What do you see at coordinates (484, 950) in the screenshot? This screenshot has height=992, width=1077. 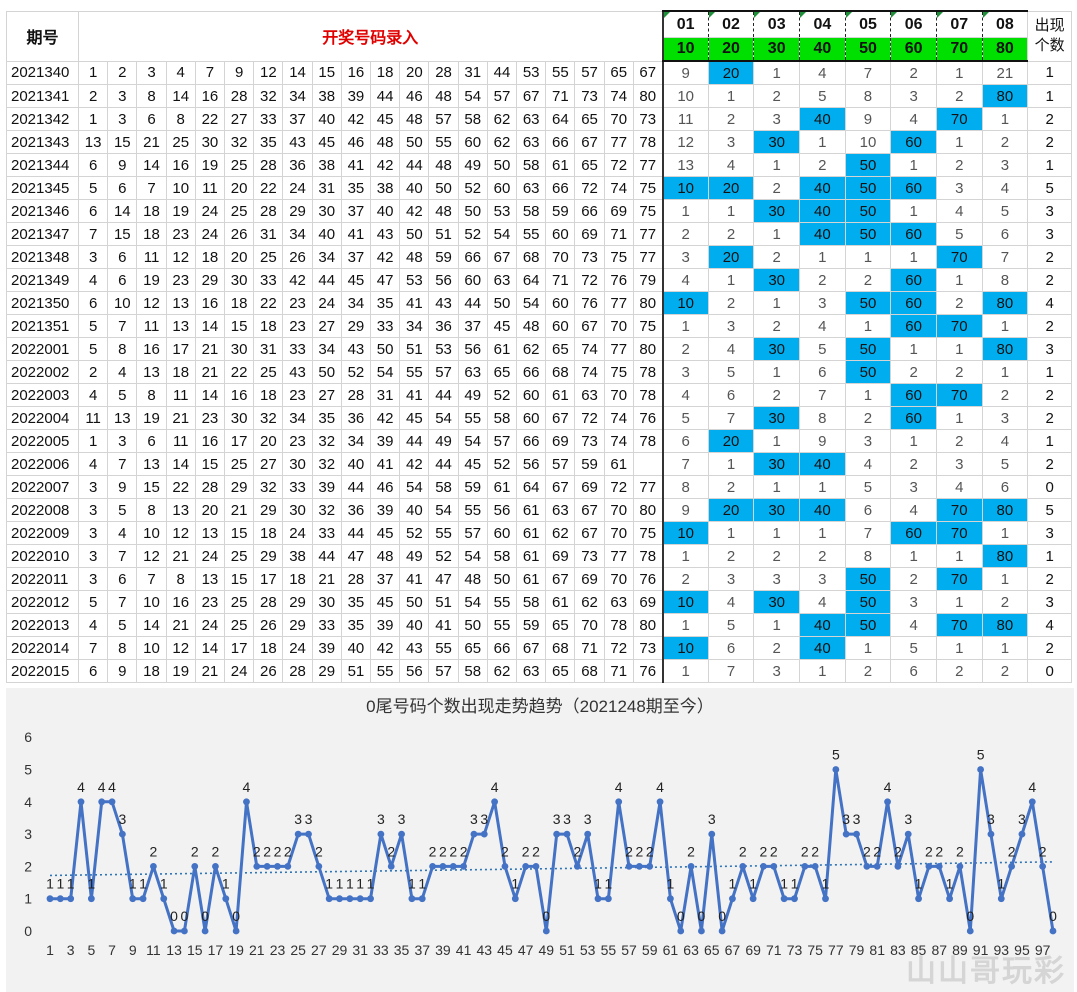 I see `x-tick-label: 43` at bounding box center [484, 950].